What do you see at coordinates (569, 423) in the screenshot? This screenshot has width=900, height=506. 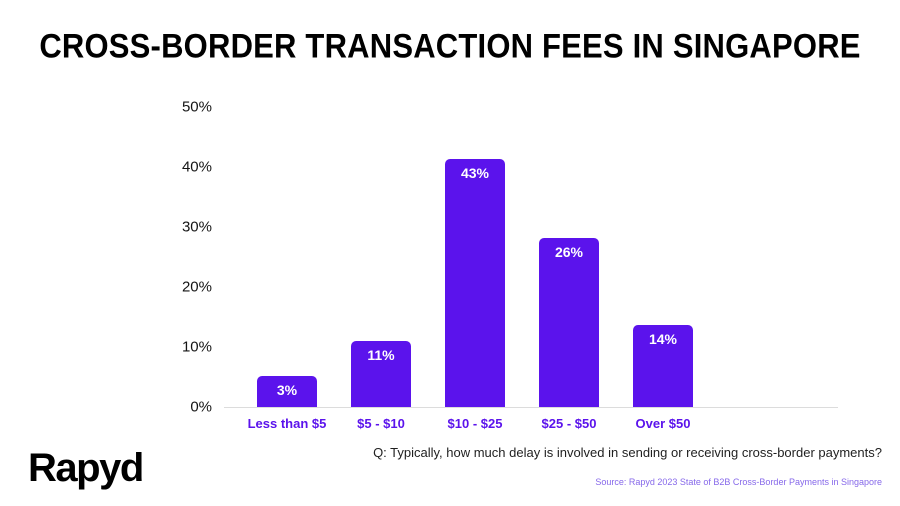 I see `category-label: $25 - $50` at bounding box center [569, 423].